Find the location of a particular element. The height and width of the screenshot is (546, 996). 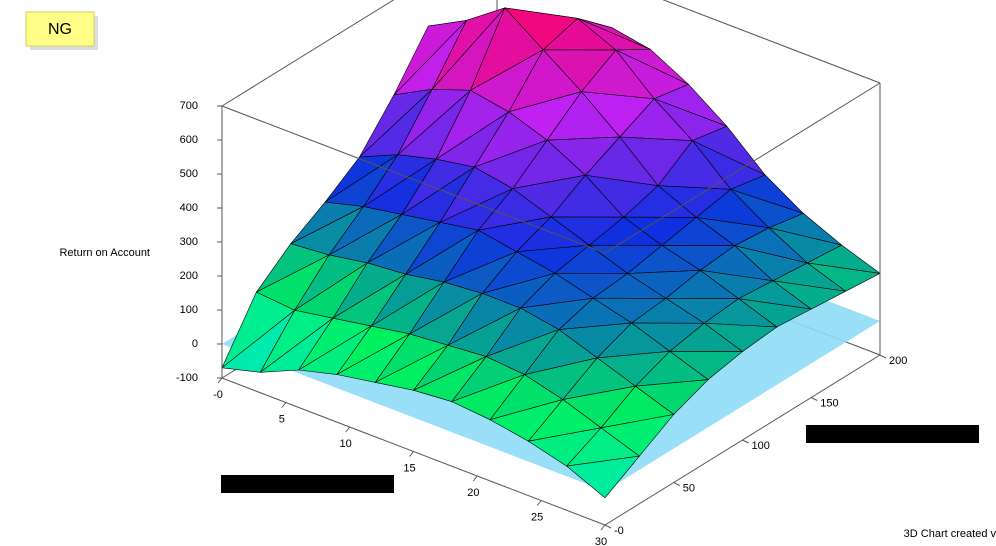

y-tick-label: 200 is located at coordinates (898, 361).